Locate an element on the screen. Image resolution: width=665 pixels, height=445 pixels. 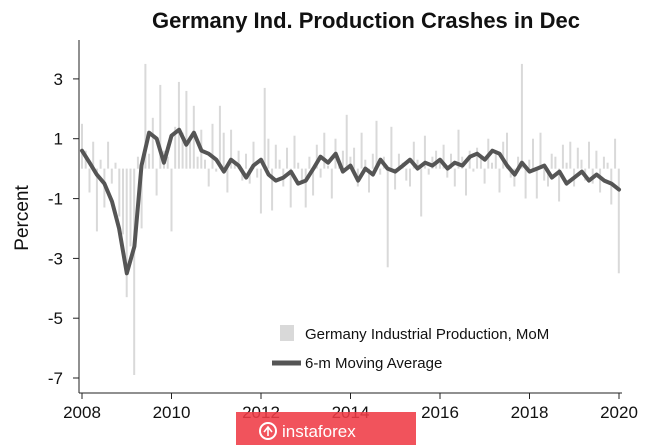
legend-bar-label: Germany Industrial Production, MoM is located at coordinates (427, 334).